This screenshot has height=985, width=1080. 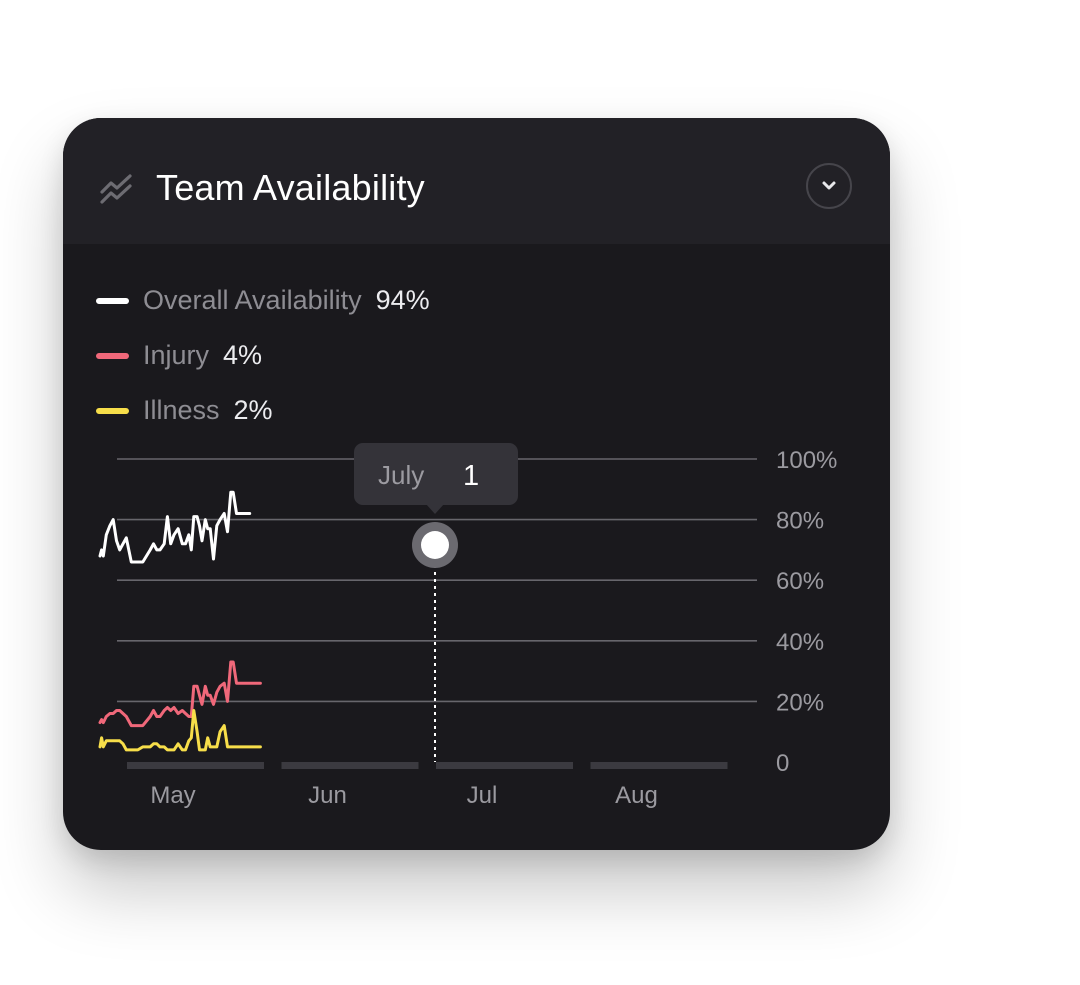 I want to click on tooltip-box, so click(x=436, y=474).